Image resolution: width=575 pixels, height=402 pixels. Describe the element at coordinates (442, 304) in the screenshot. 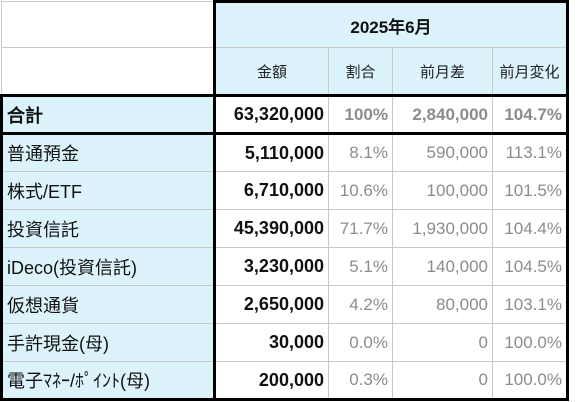

I see `diff-cell: 80,000` at that location.